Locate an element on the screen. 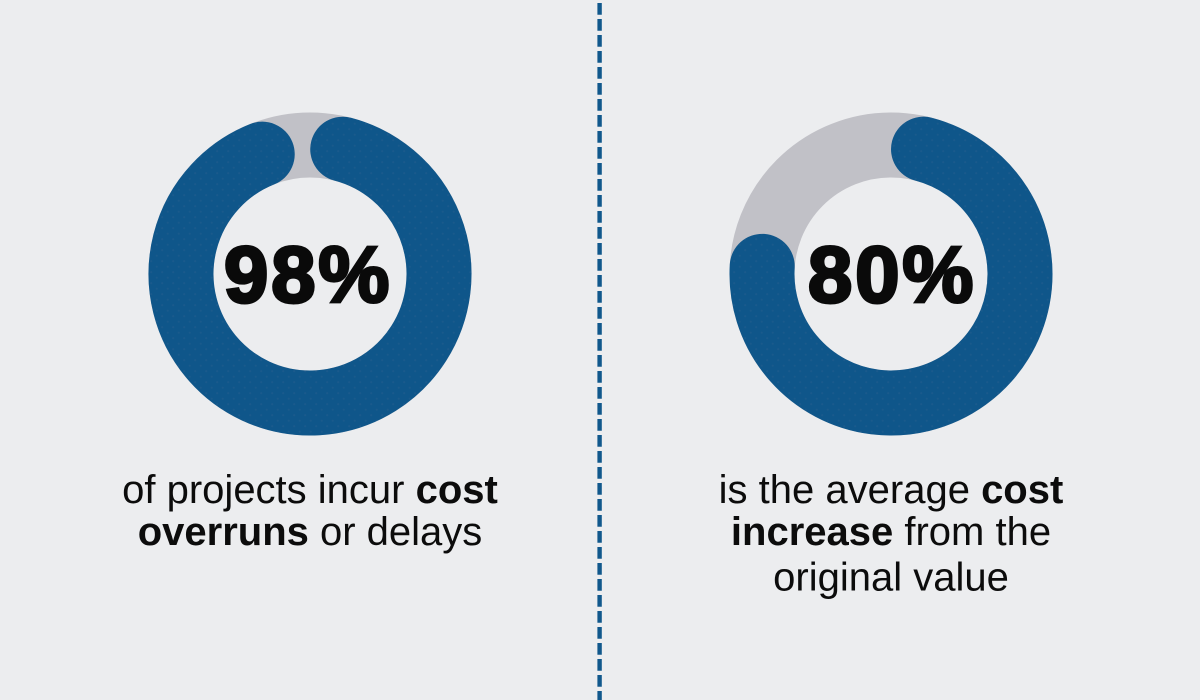 This screenshot has width=1200, height=700. svg-text: of projects incur cost is located at coordinates (310, 490).